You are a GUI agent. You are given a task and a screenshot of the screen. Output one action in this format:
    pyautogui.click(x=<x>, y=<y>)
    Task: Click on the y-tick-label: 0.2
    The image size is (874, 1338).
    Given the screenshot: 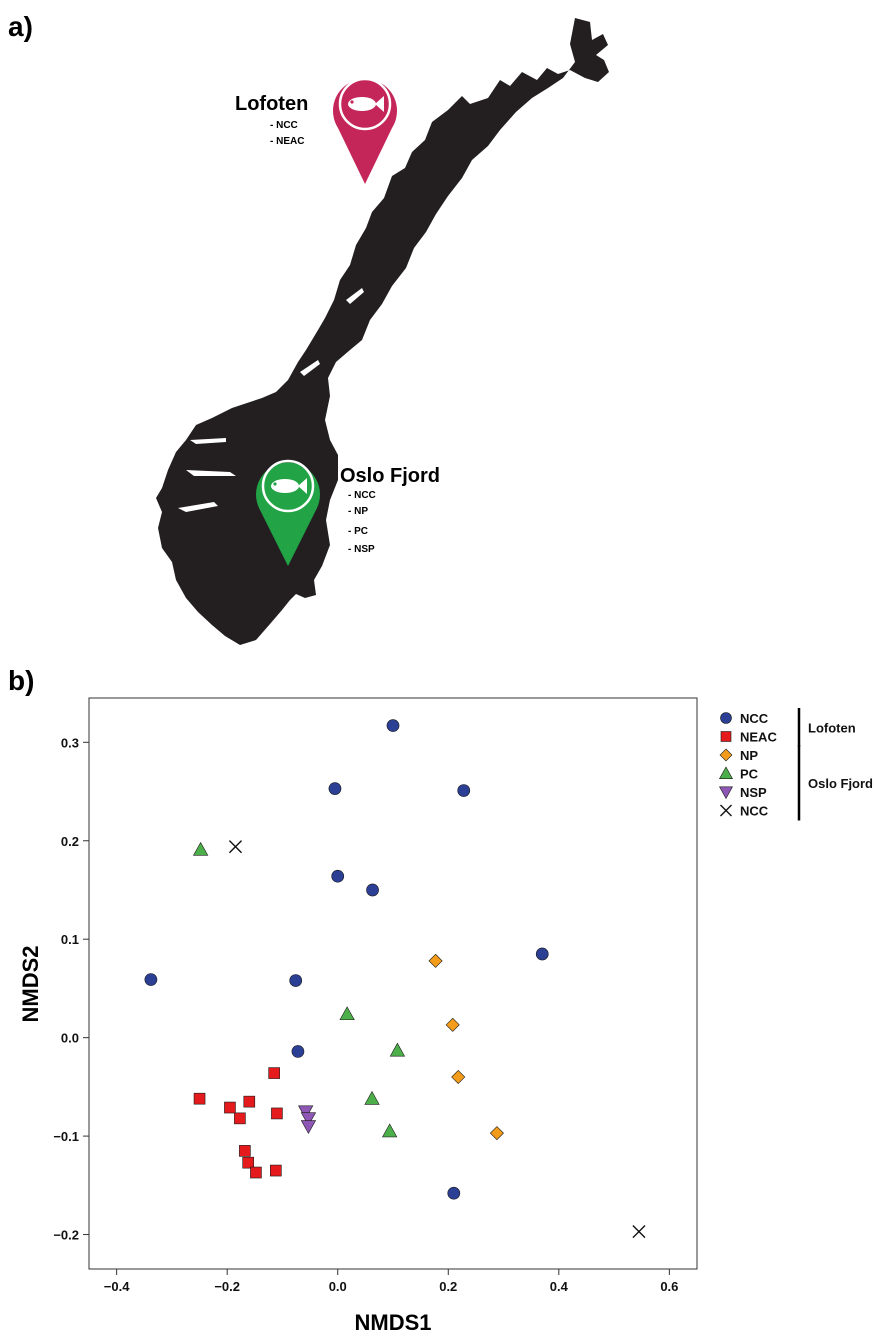 What is the action you would take?
    pyautogui.click(x=70, y=841)
    